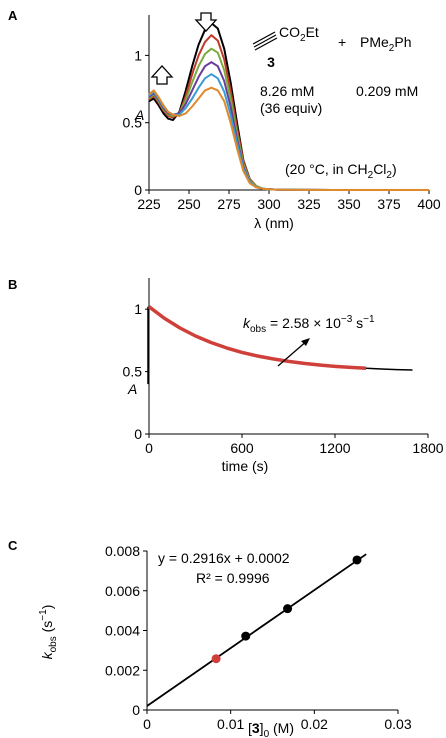  I want to click on conditions-note: (20 °C, in CH2Cl2), so click(341, 171).